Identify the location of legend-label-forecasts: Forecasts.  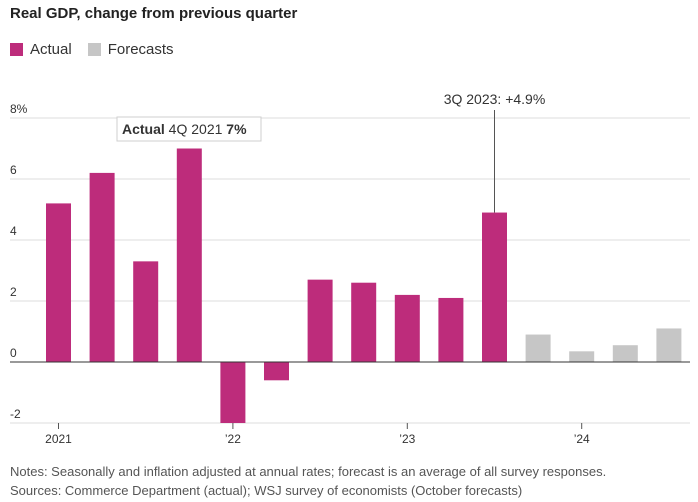
(140, 49).